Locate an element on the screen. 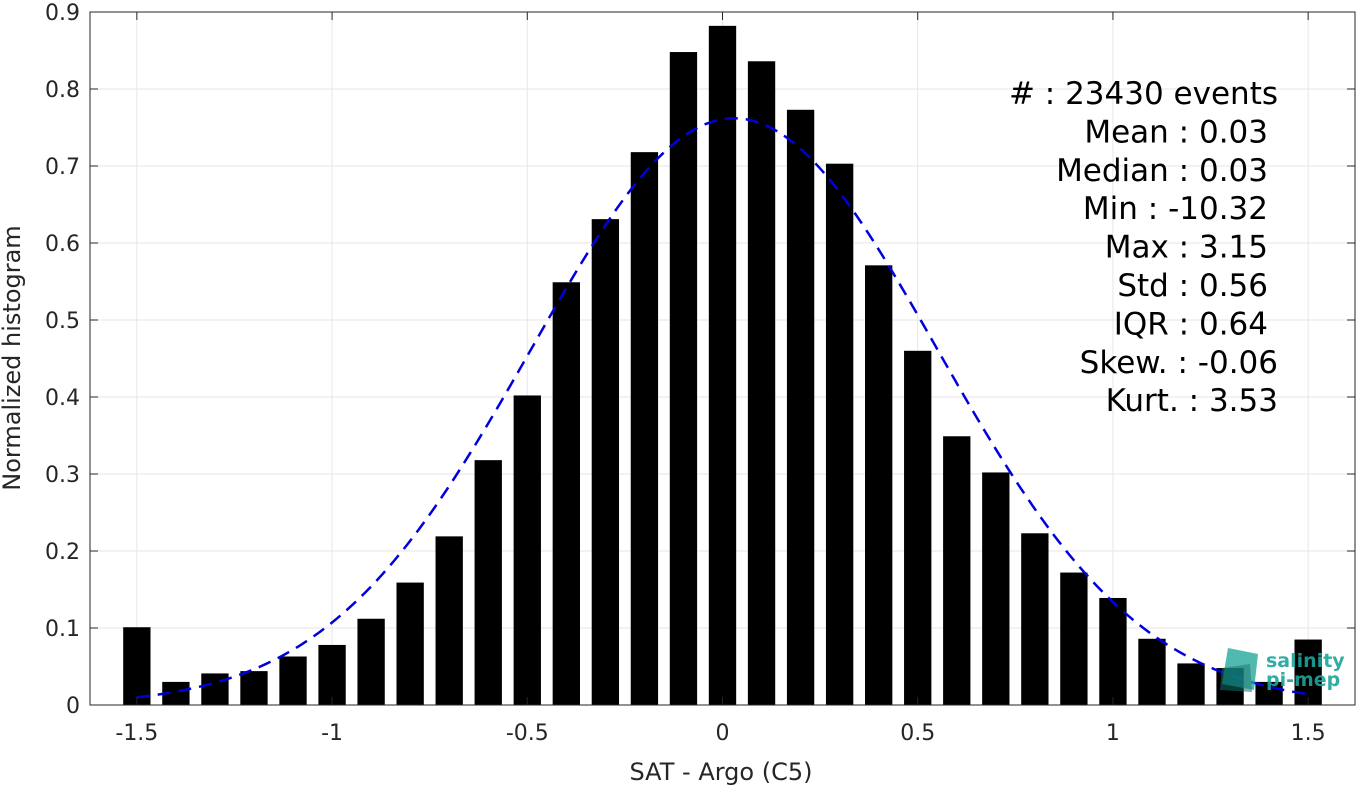  y-tick-label: 0.8 is located at coordinates (62, 90).